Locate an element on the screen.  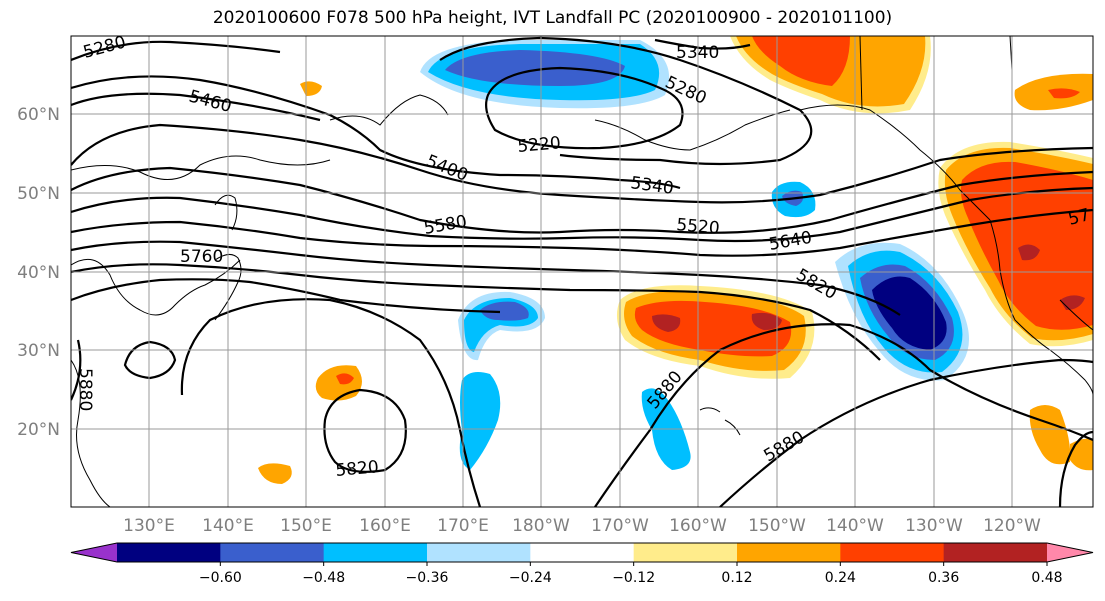
contour-label: 5880 is located at coordinates (85, 389).